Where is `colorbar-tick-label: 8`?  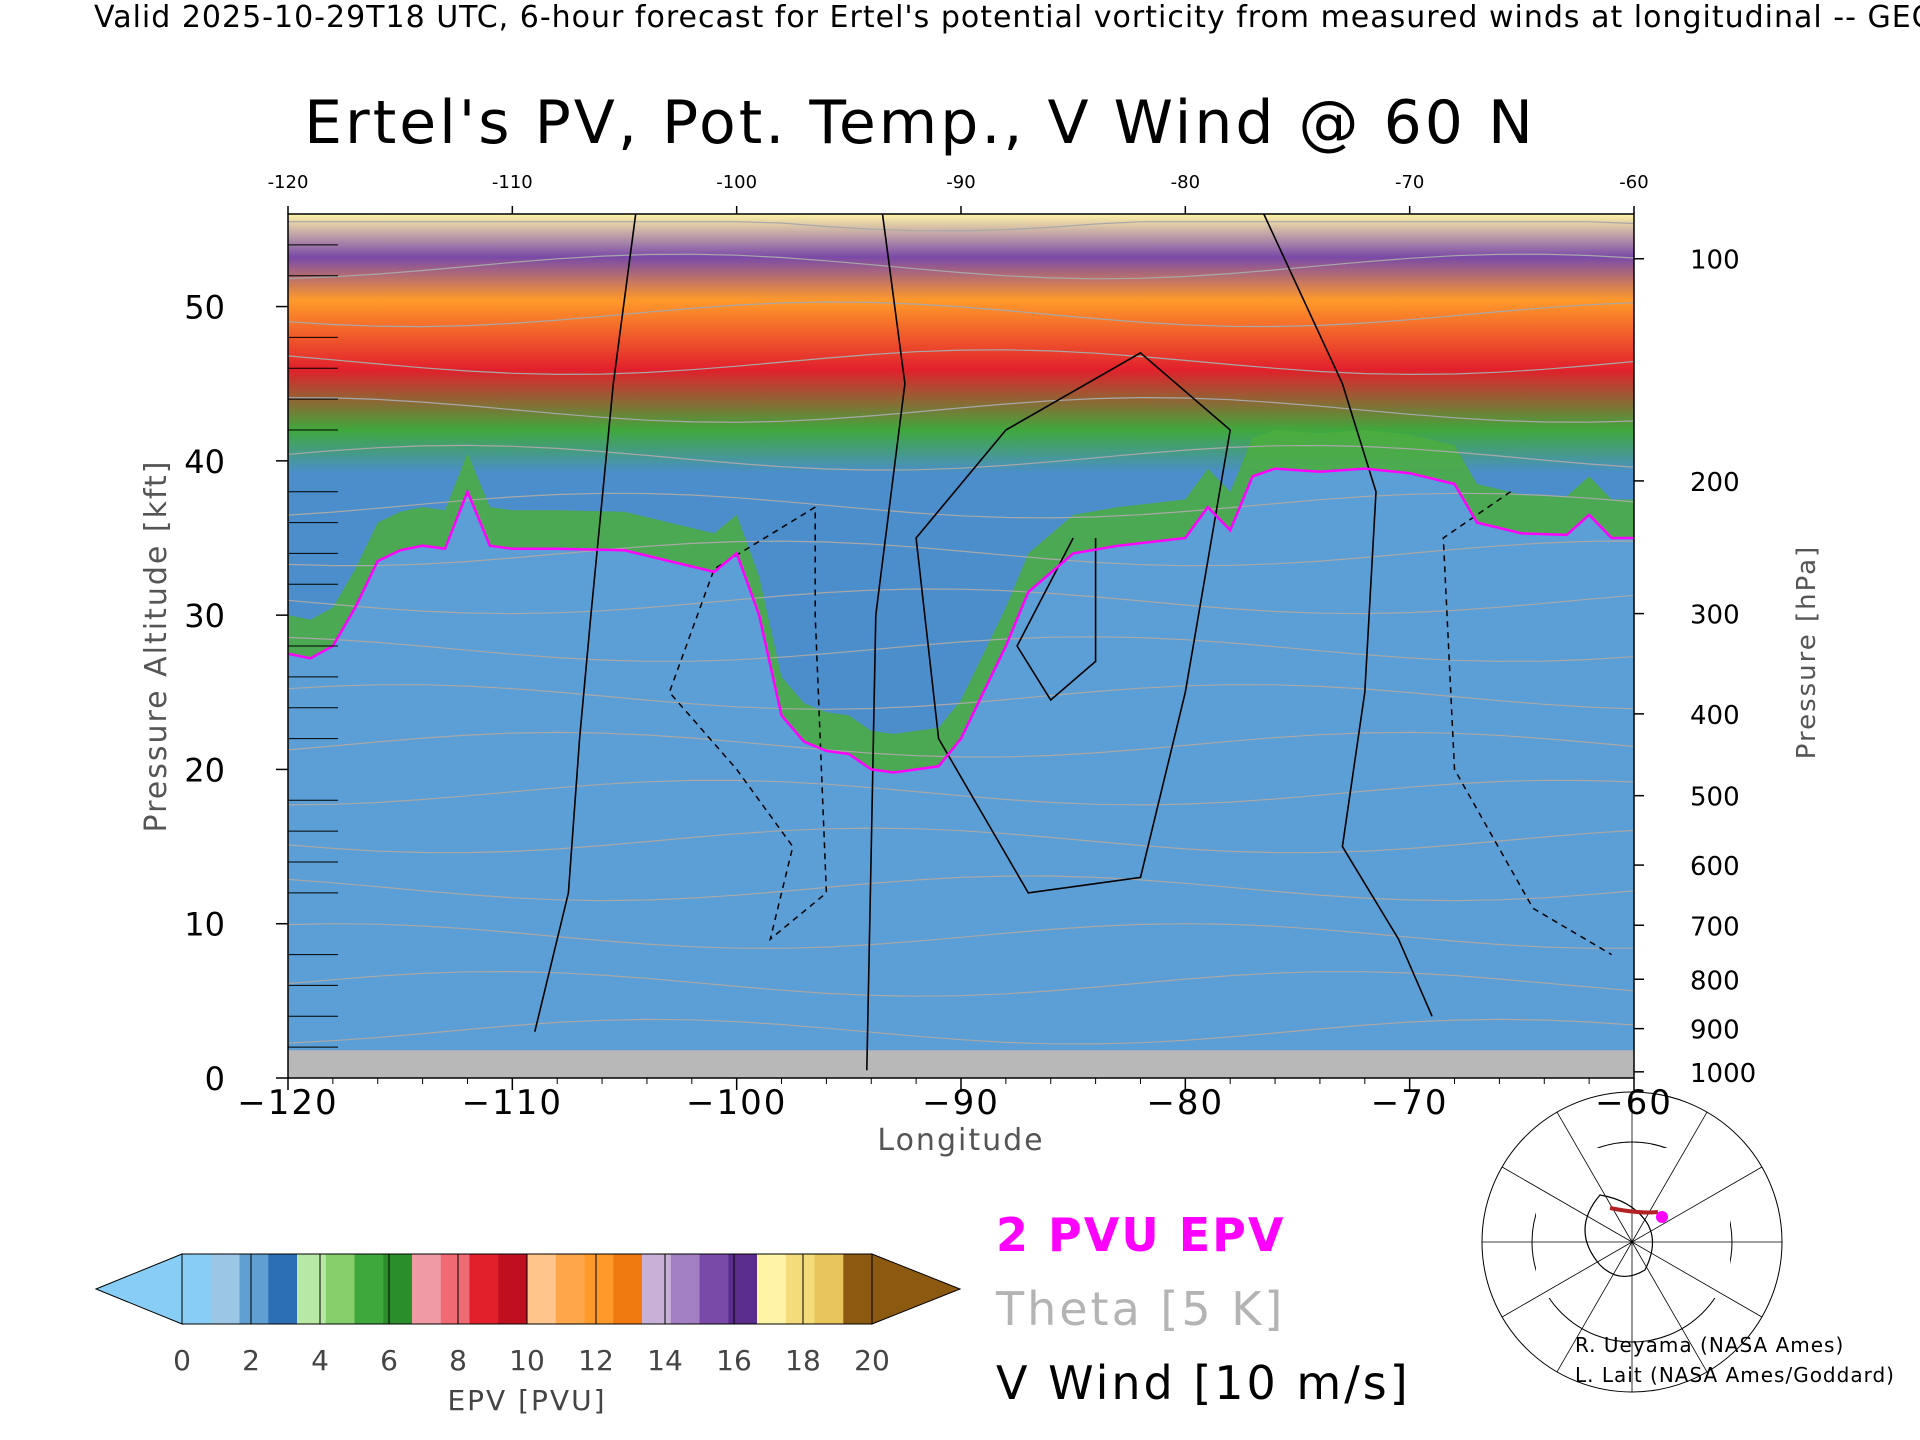
colorbar-tick-label: 8 is located at coordinates (458, 1360).